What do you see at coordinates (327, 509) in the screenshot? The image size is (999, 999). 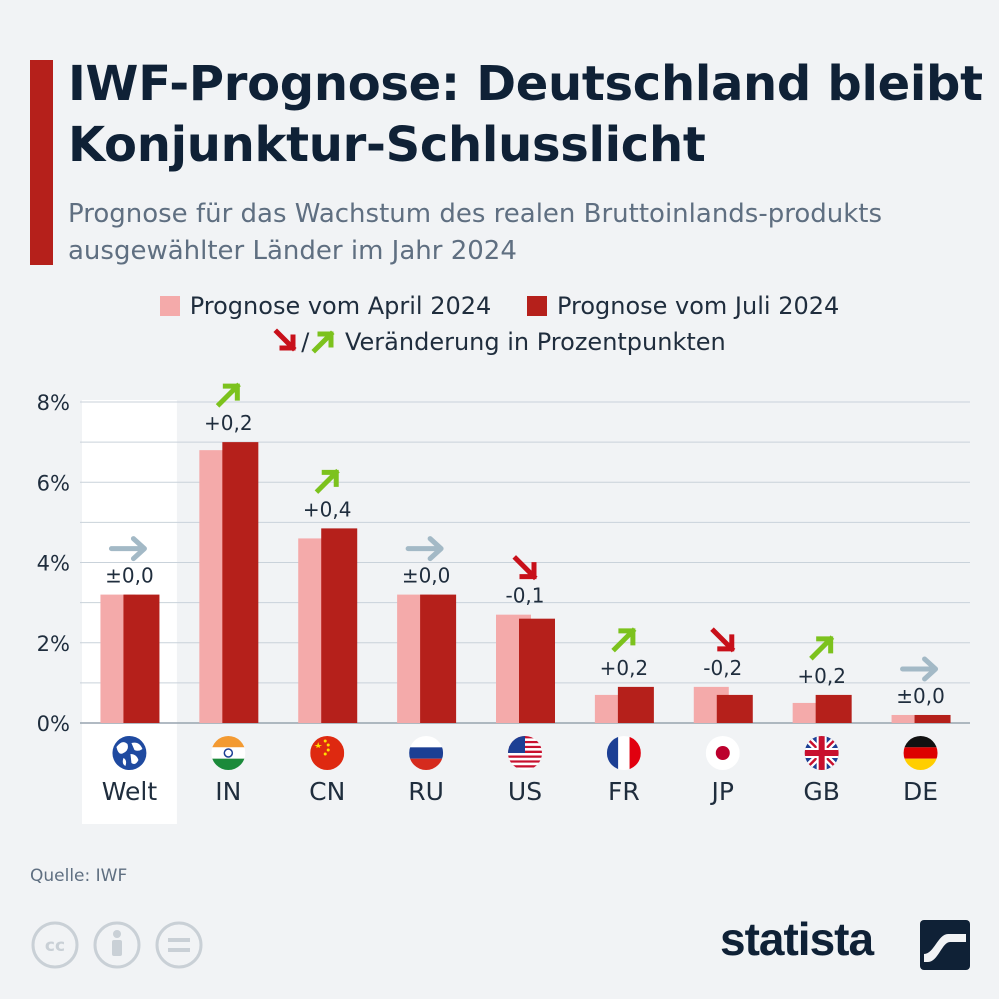 I see `change-label: +0,4` at bounding box center [327, 509].